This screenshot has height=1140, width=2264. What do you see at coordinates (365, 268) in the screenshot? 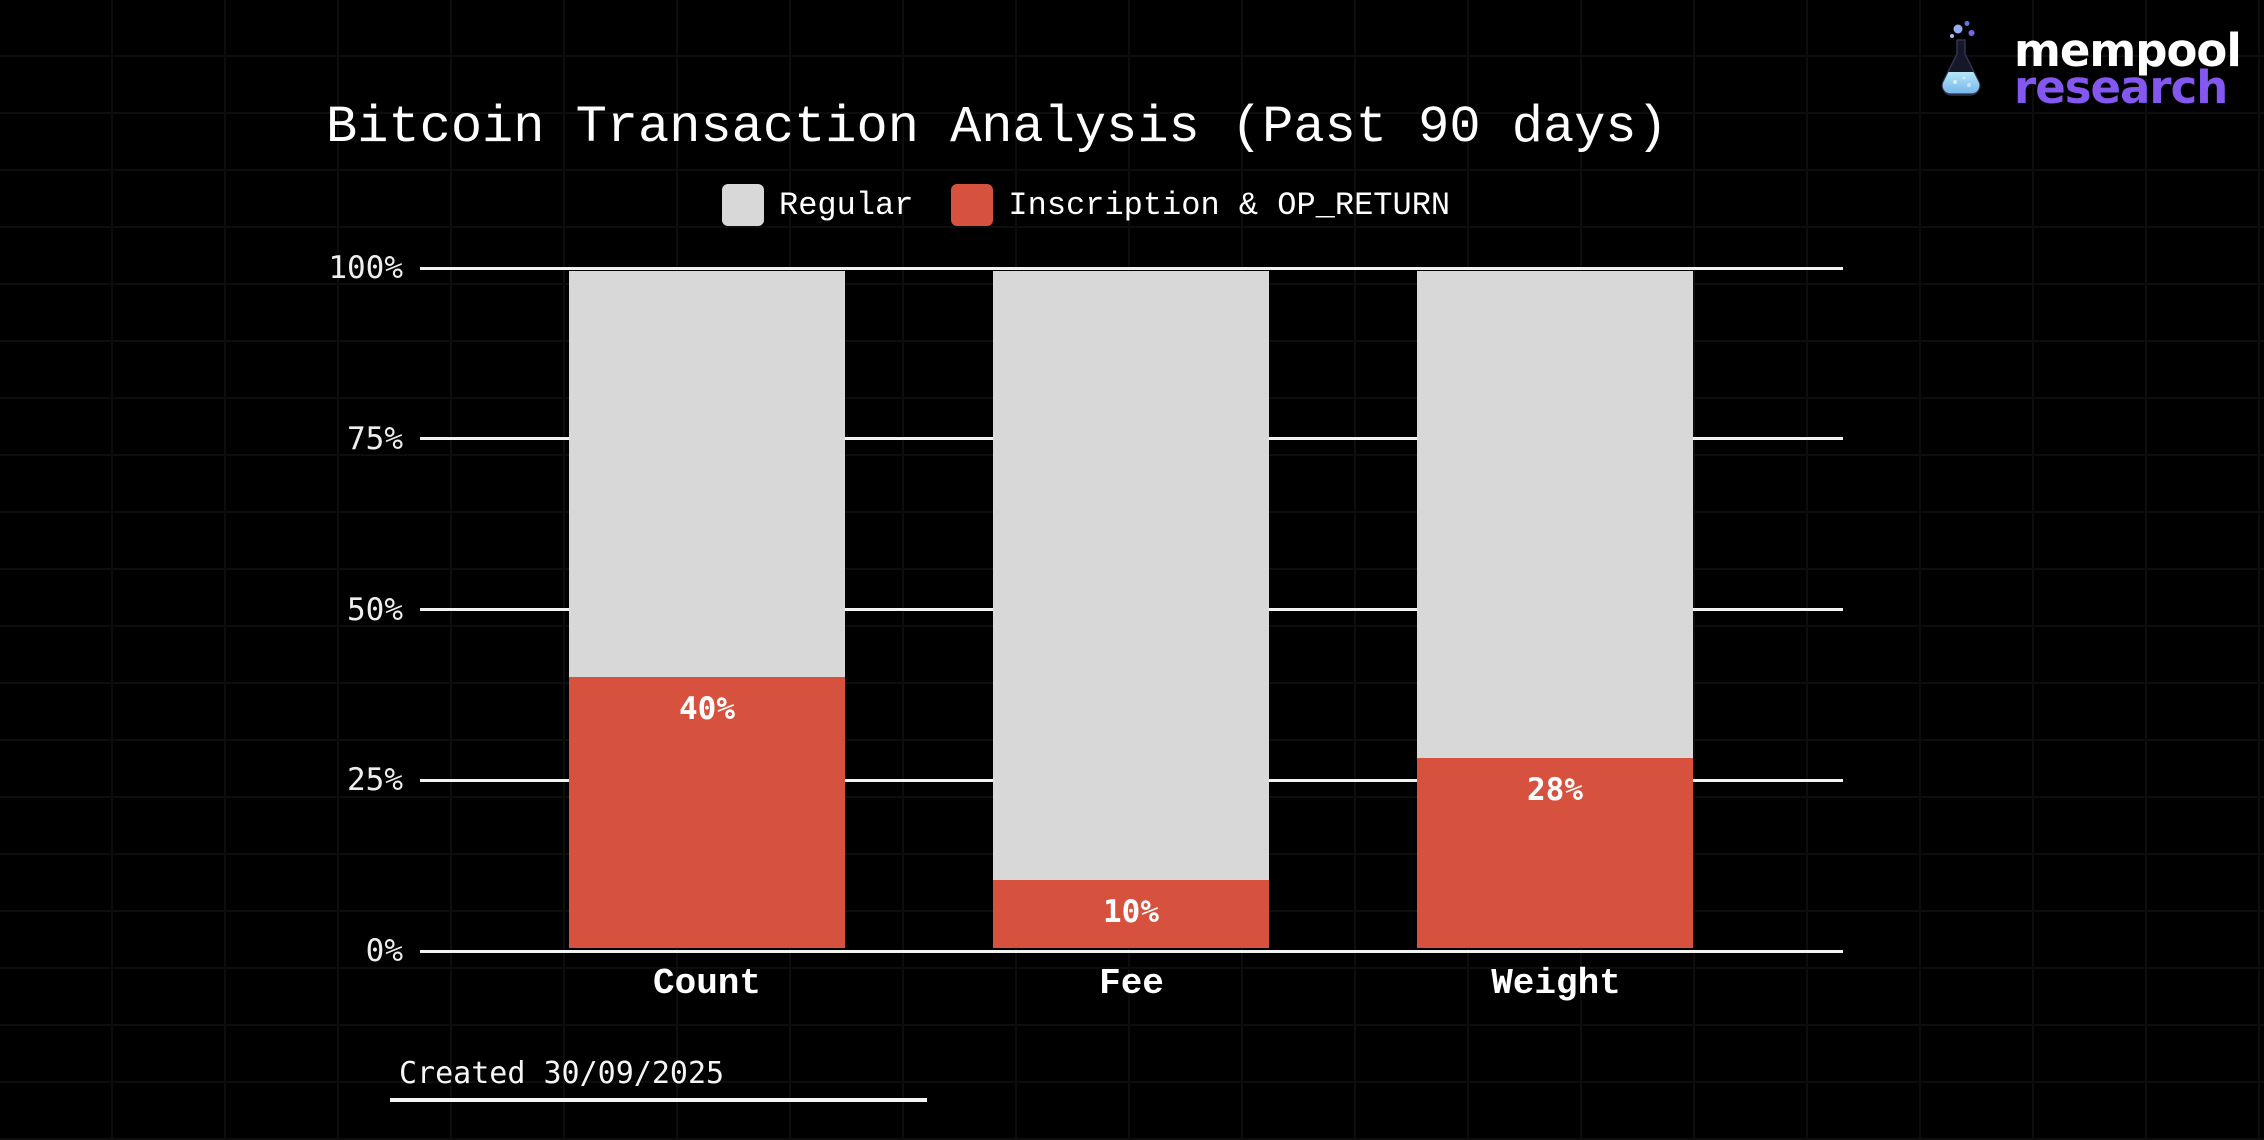
I see `y-axis-tick: 100%` at bounding box center [365, 268].